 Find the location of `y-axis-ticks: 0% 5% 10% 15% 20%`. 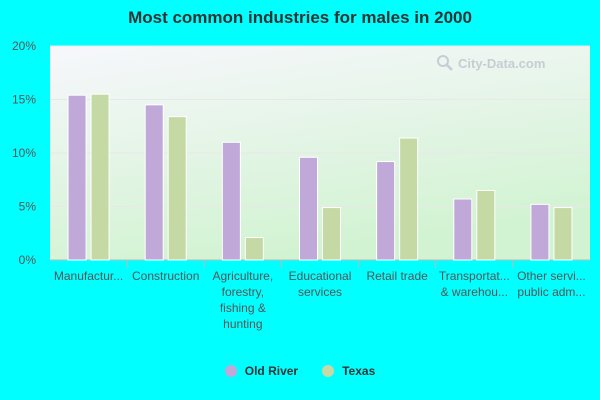

y-axis-ticks: 0% 5% 10% 15% 20% is located at coordinates (24, 153).